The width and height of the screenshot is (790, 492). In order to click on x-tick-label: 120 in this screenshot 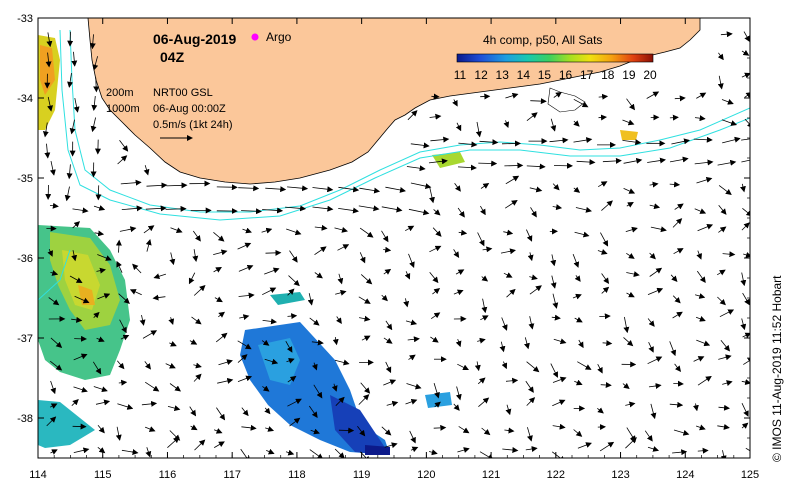, I will do `click(426, 475)`.